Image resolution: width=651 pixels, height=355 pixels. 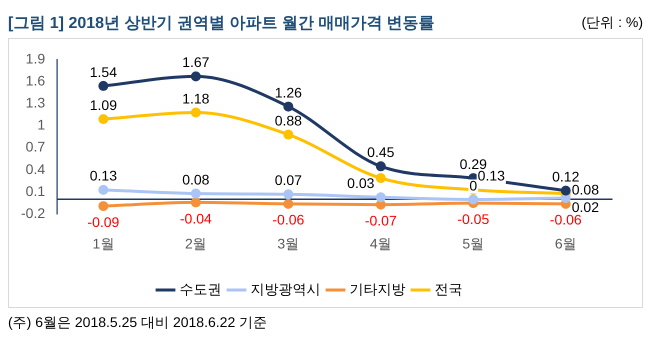 What do you see at coordinates (41, 124) in the screenshot?
I see `y-tick-label: 1` at bounding box center [41, 124].